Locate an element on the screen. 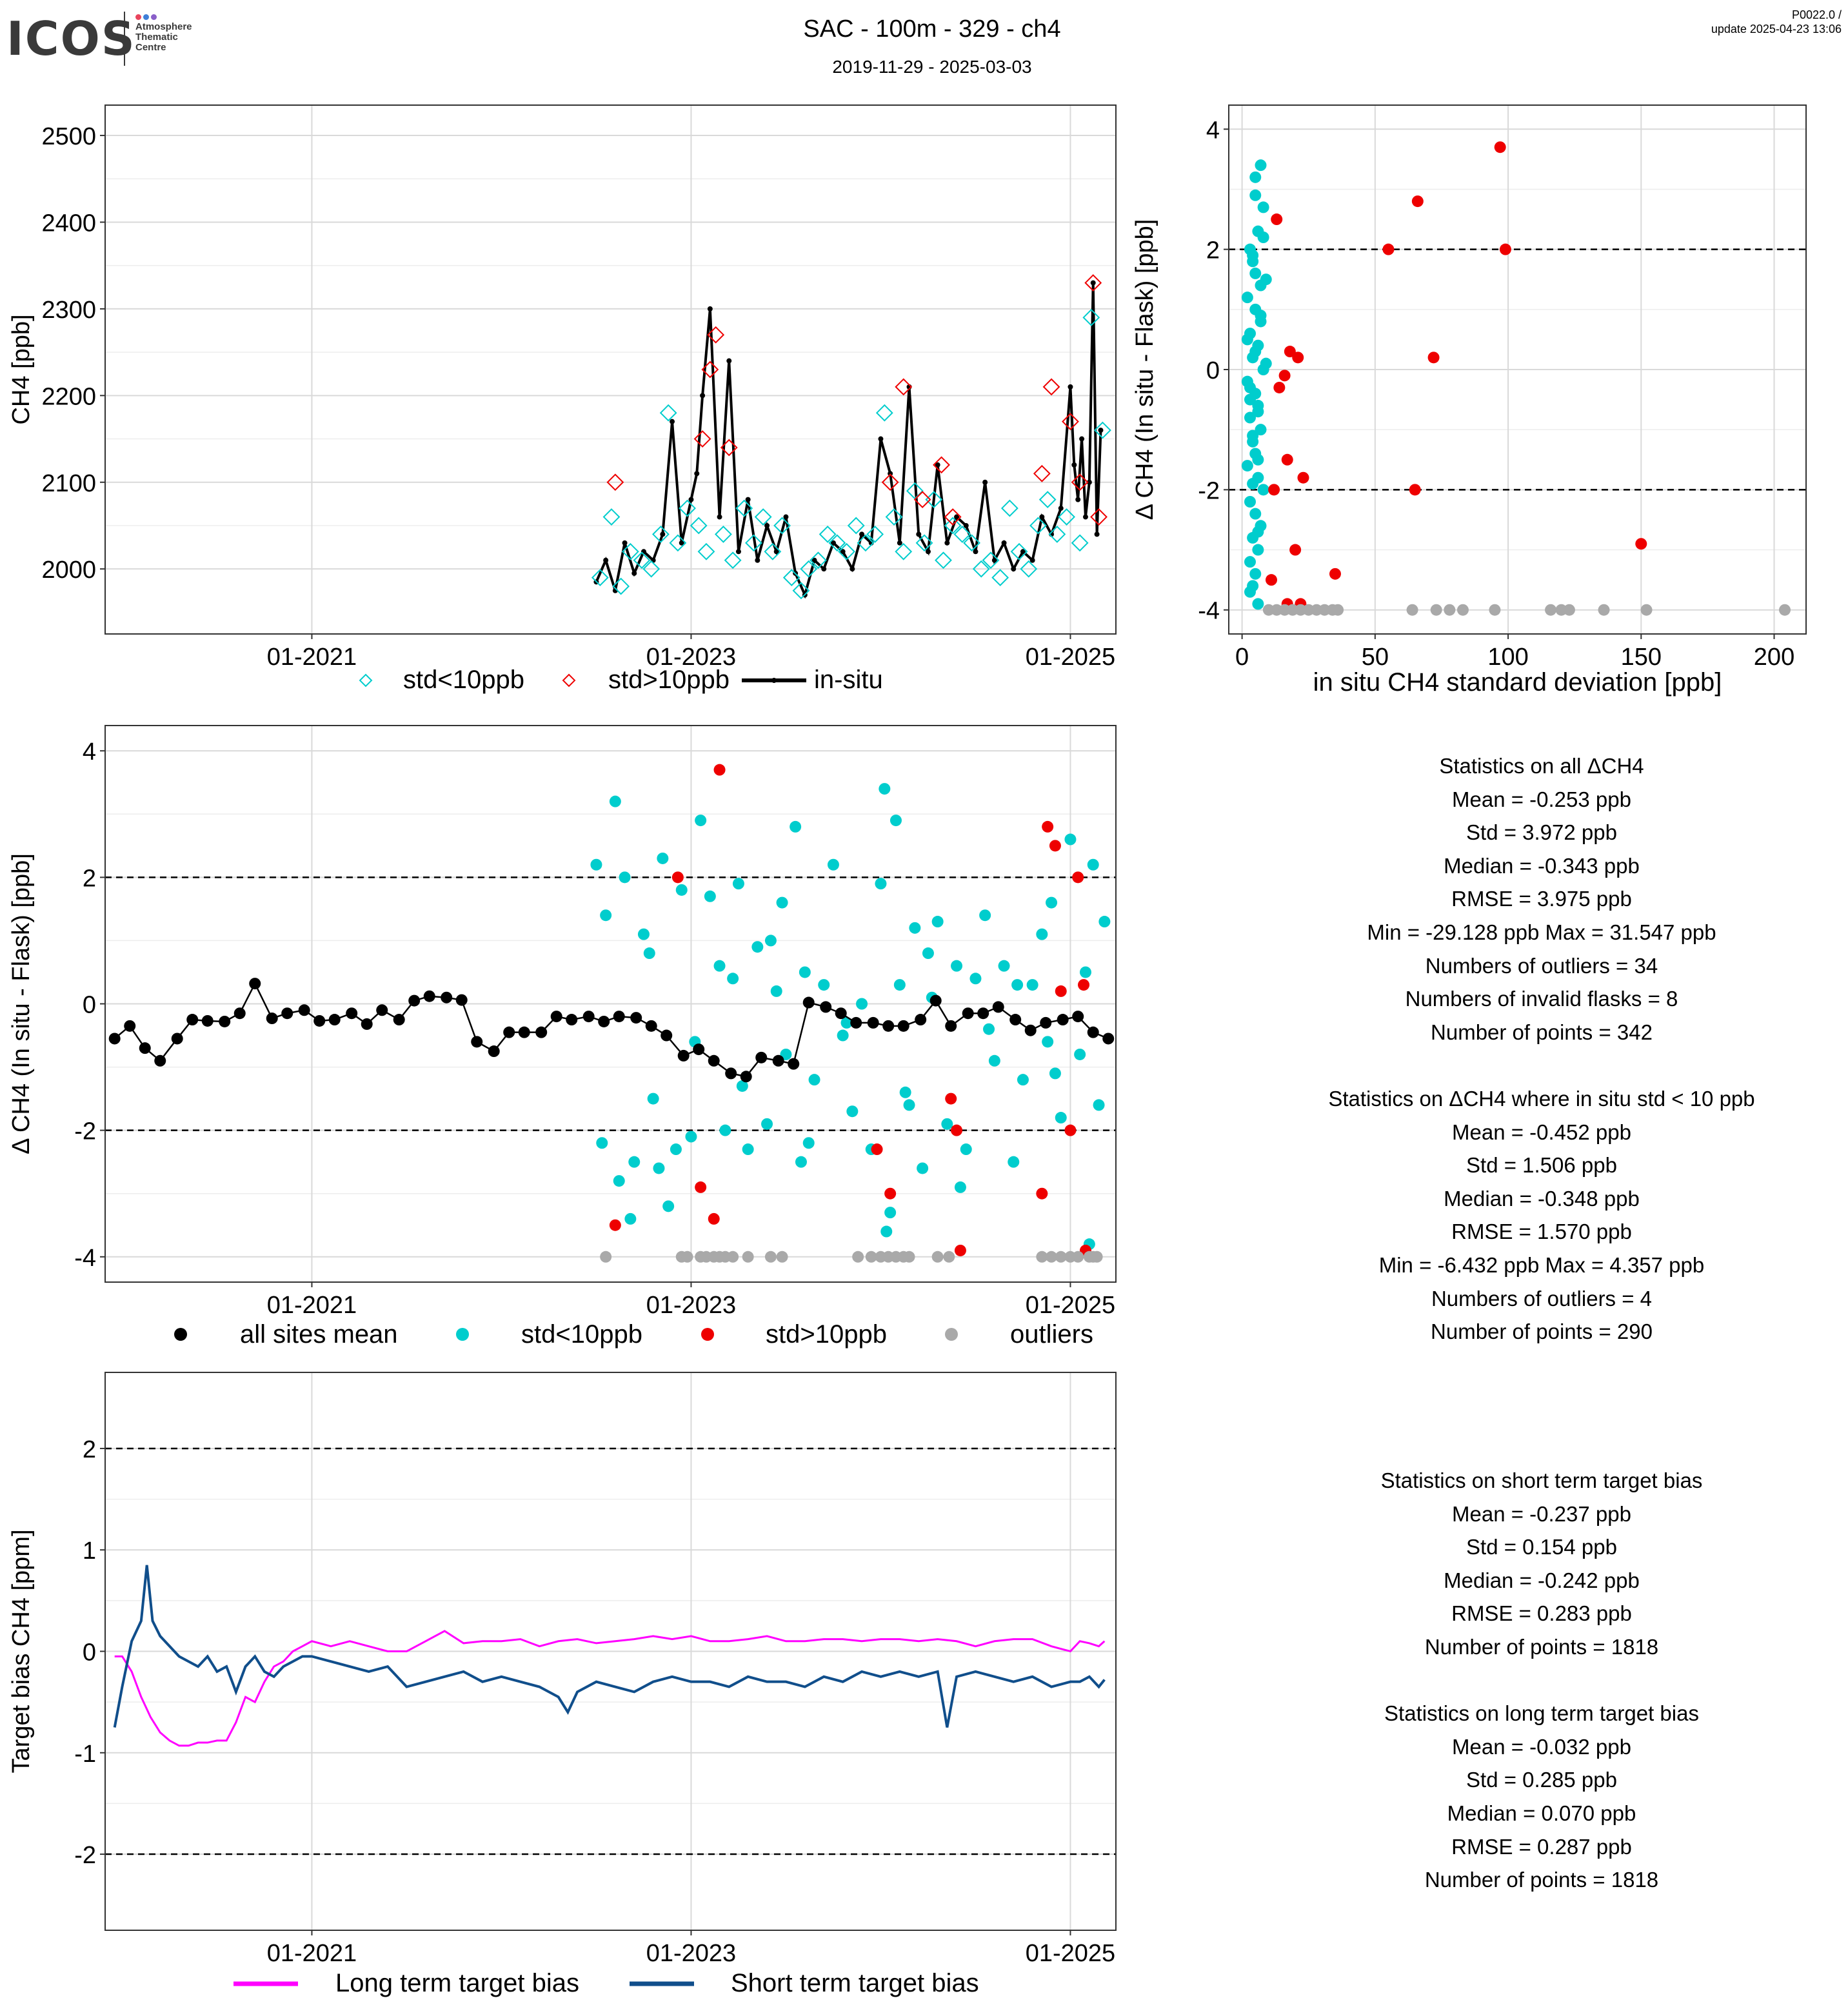  x-axis-label: in situ CH4 standard deviation [ppb] is located at coordinates (1517, 682).